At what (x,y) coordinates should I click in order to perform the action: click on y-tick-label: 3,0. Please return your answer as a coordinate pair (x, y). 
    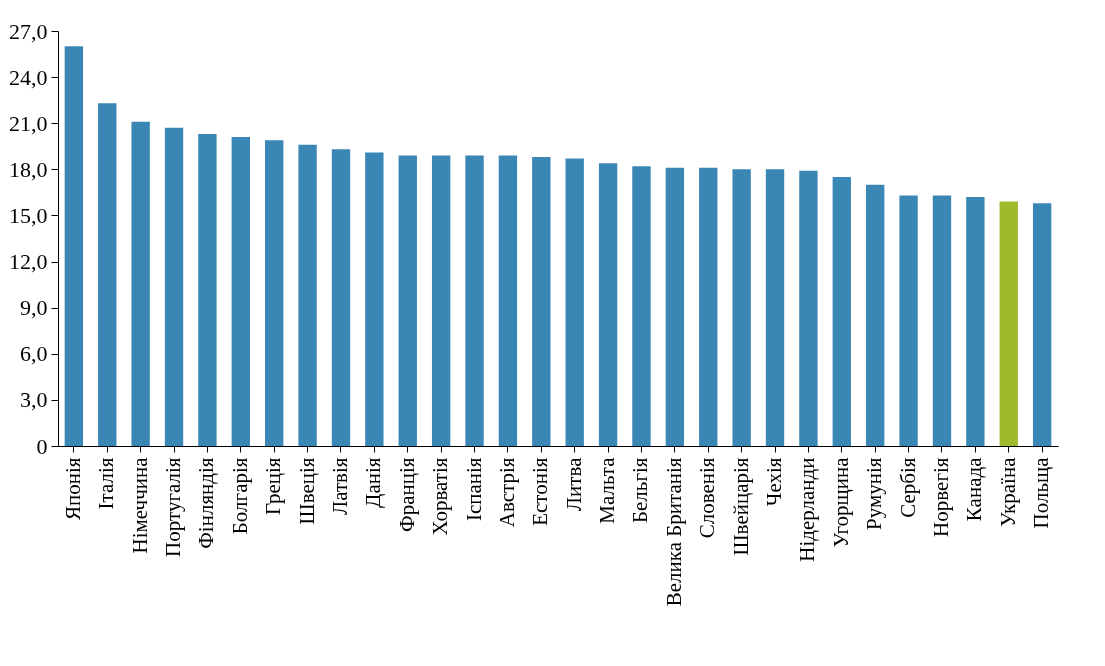
    Looking at the image, I should click on (34, 400).